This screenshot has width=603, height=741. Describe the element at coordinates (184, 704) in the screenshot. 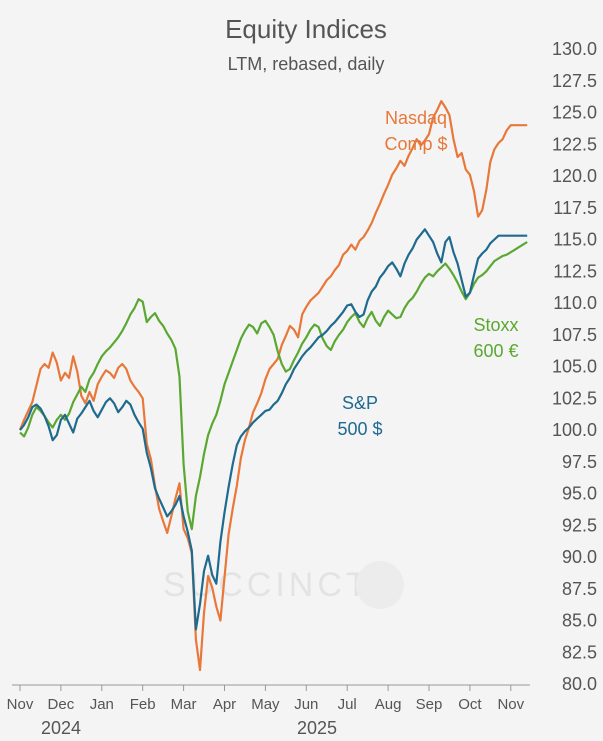

I see `x-tick-label: Mar` at that location.